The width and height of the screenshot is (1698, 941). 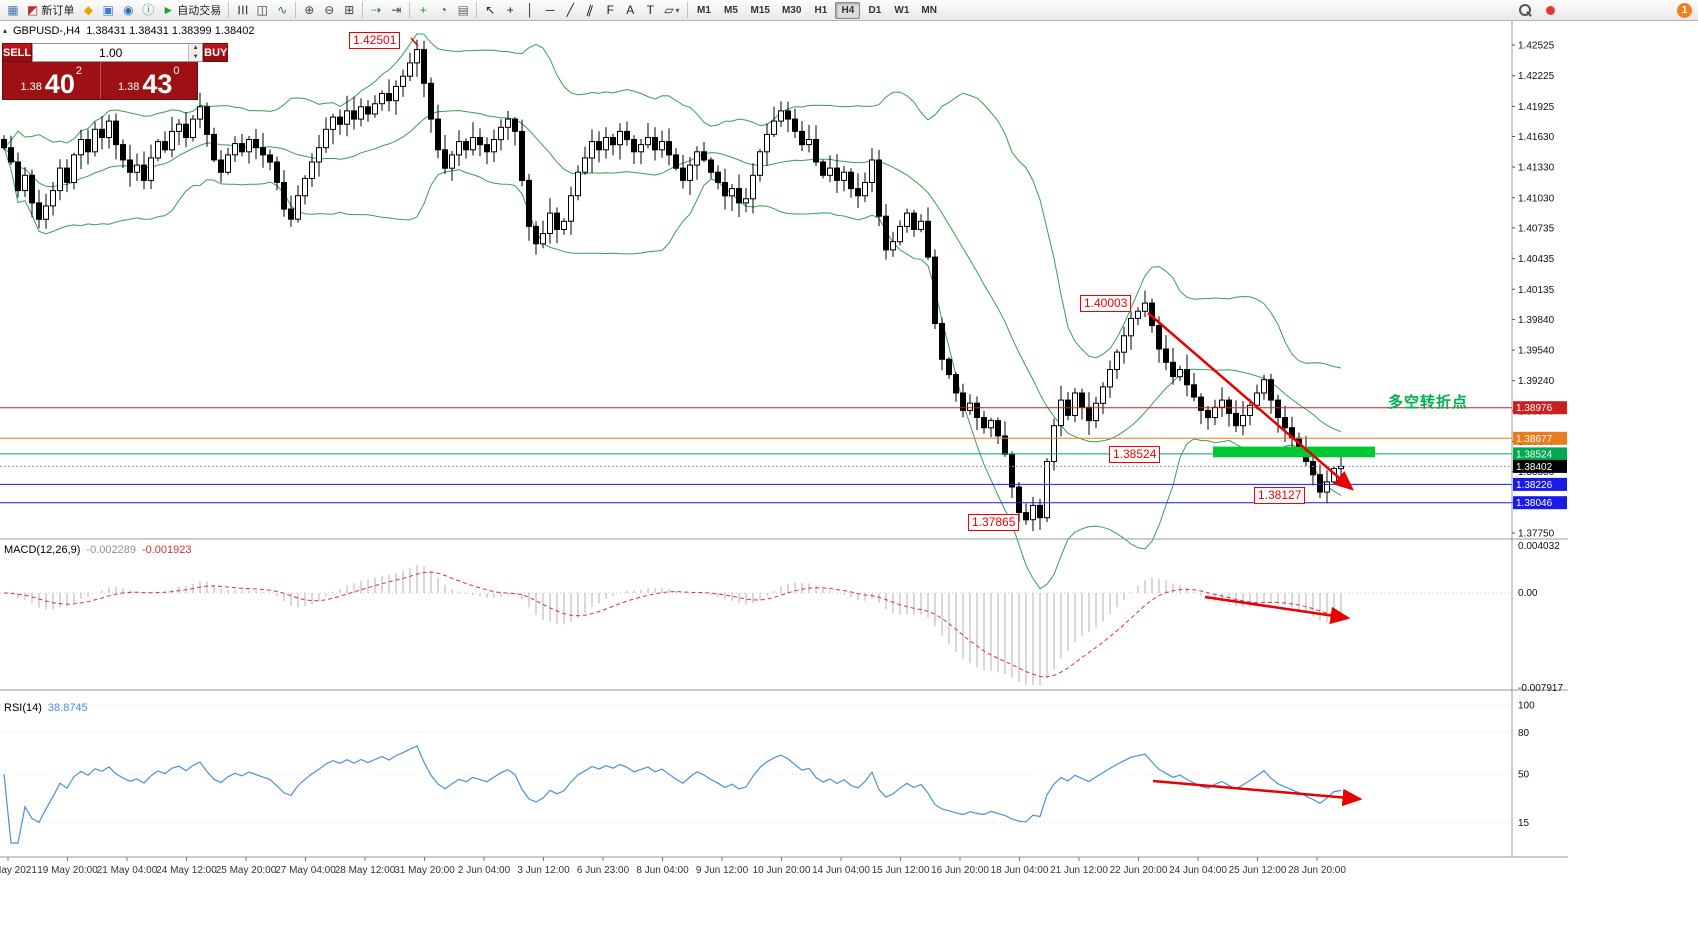 I want to click on channel-icon: ∥, so click(x=590, y=10).